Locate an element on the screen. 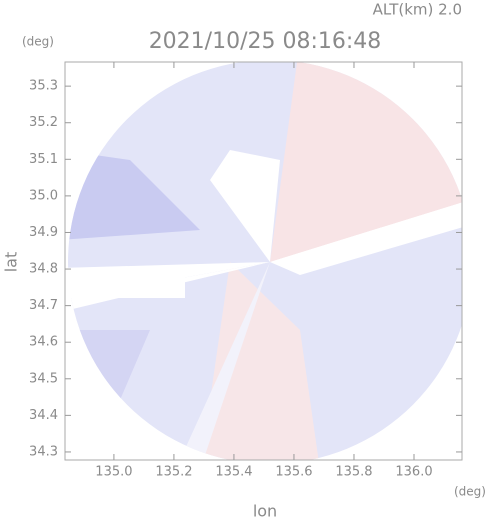  x-tick-label: 135.0 is located at coordinates (113, 472).